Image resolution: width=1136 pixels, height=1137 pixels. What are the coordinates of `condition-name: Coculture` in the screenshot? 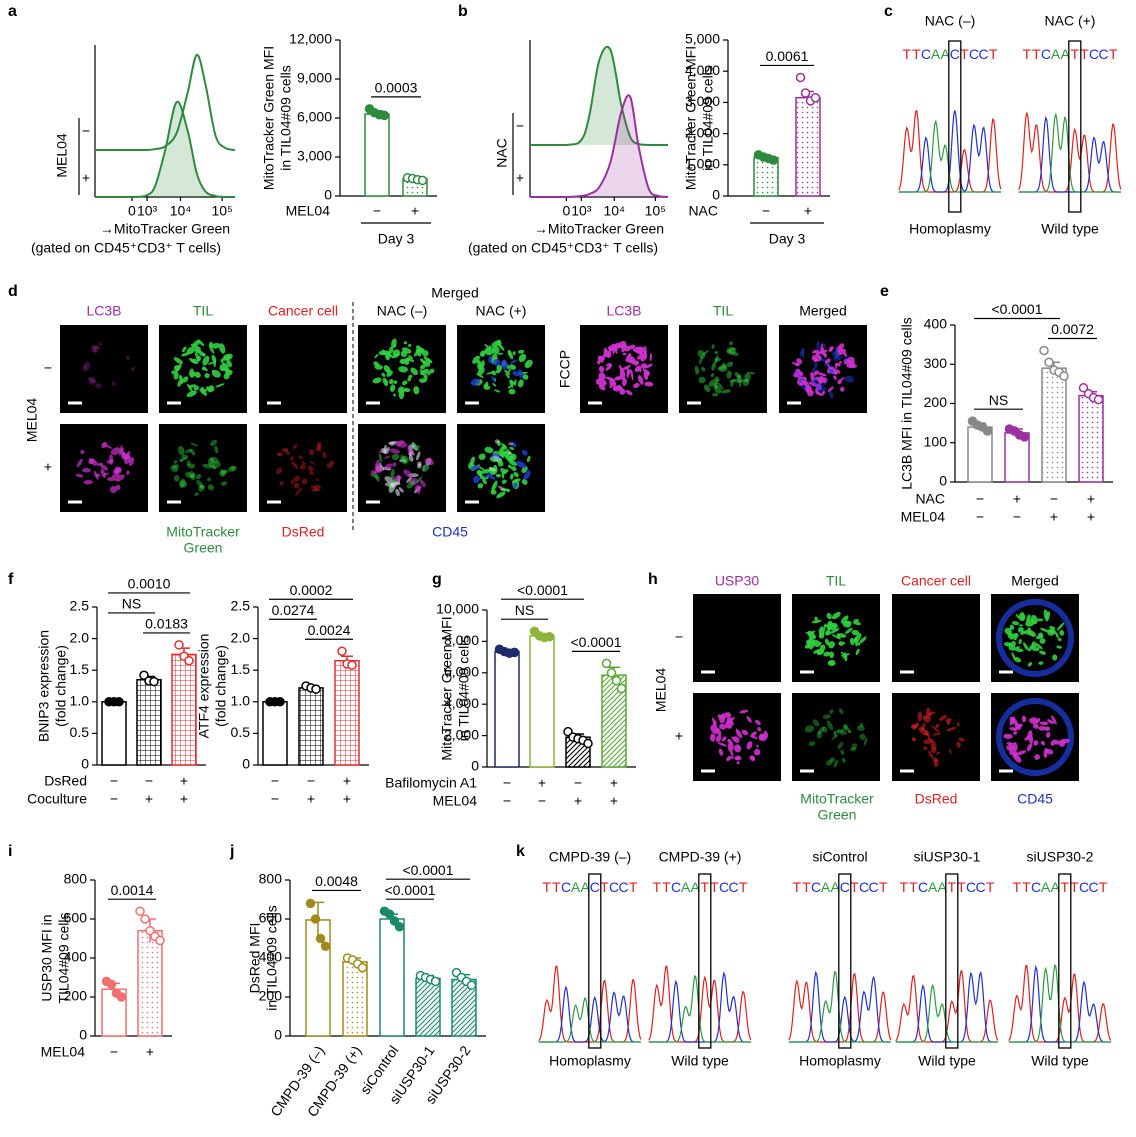 It's located at (57, 799).